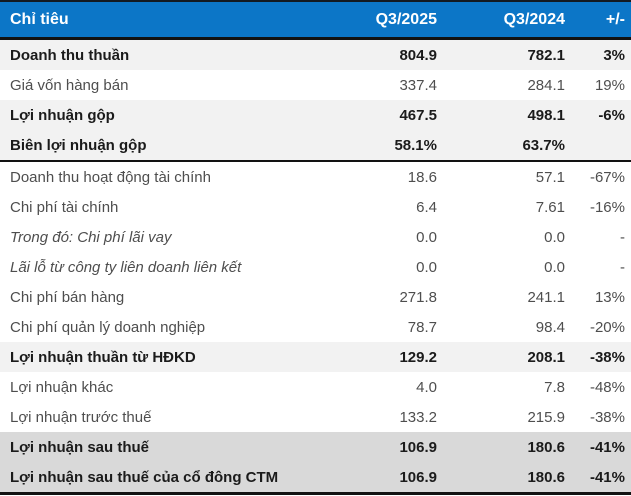 This screenshot has width=631, height=496. I want to click on row-value: 129.2, so click(396, 357).